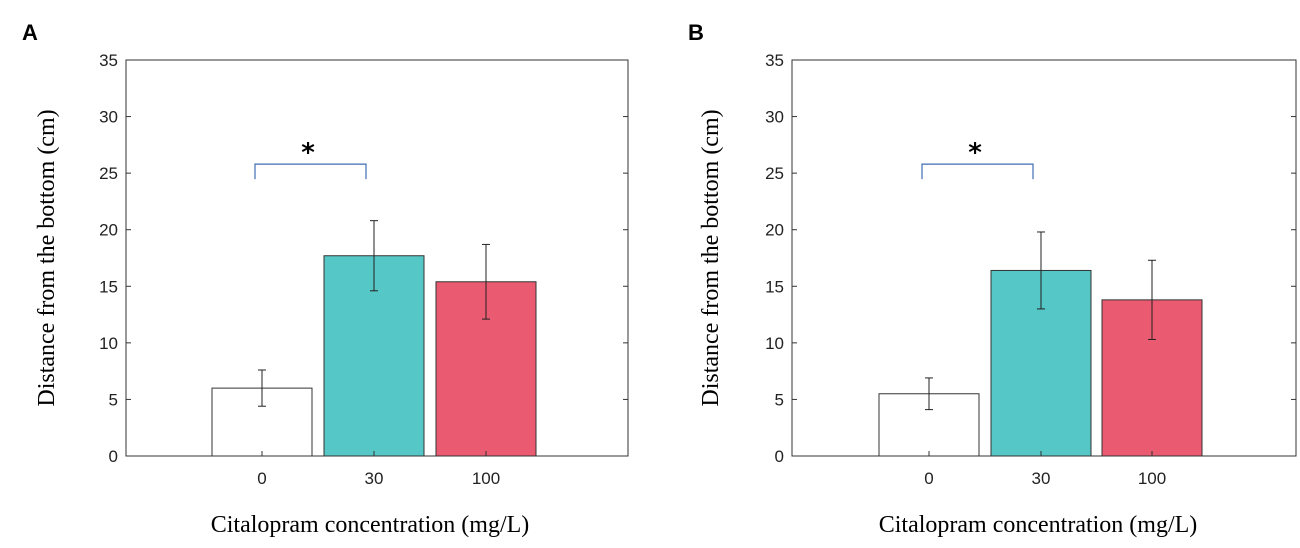  What do you see at coordinates (1041, 478) in the screenshot?
I see `x-tick-label-b: 30` at bounding box center [1041, 478].